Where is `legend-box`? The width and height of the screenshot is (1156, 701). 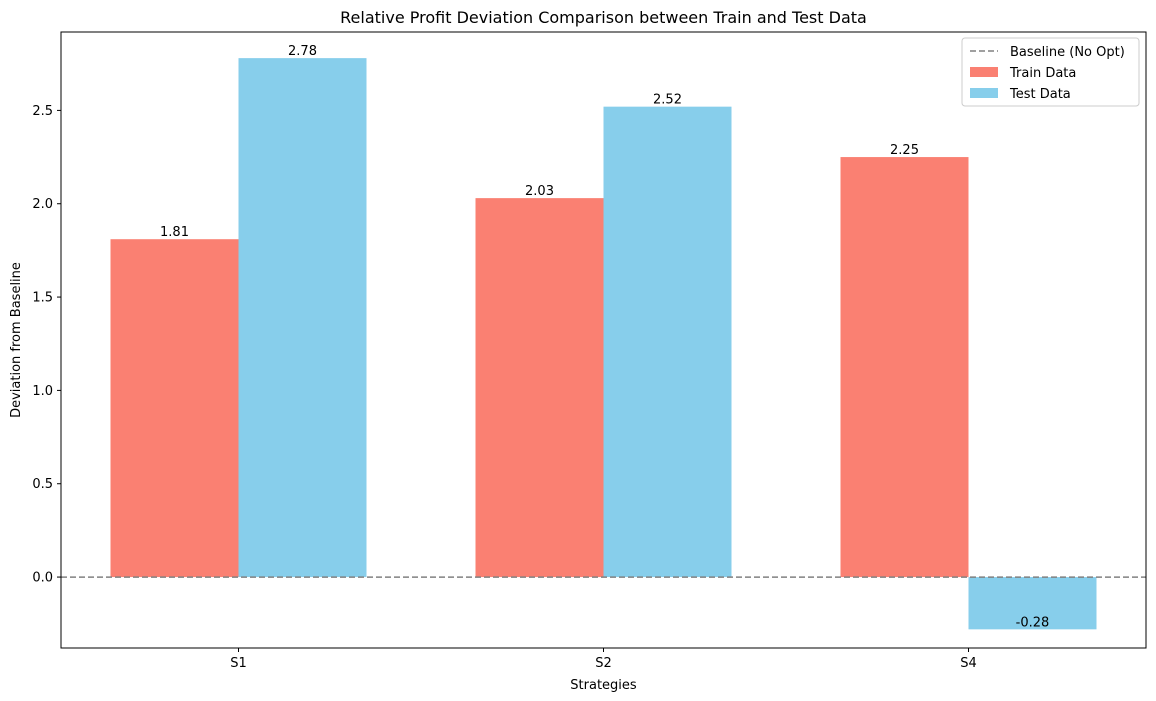
legend-box is located at coordinates (1050, 72).